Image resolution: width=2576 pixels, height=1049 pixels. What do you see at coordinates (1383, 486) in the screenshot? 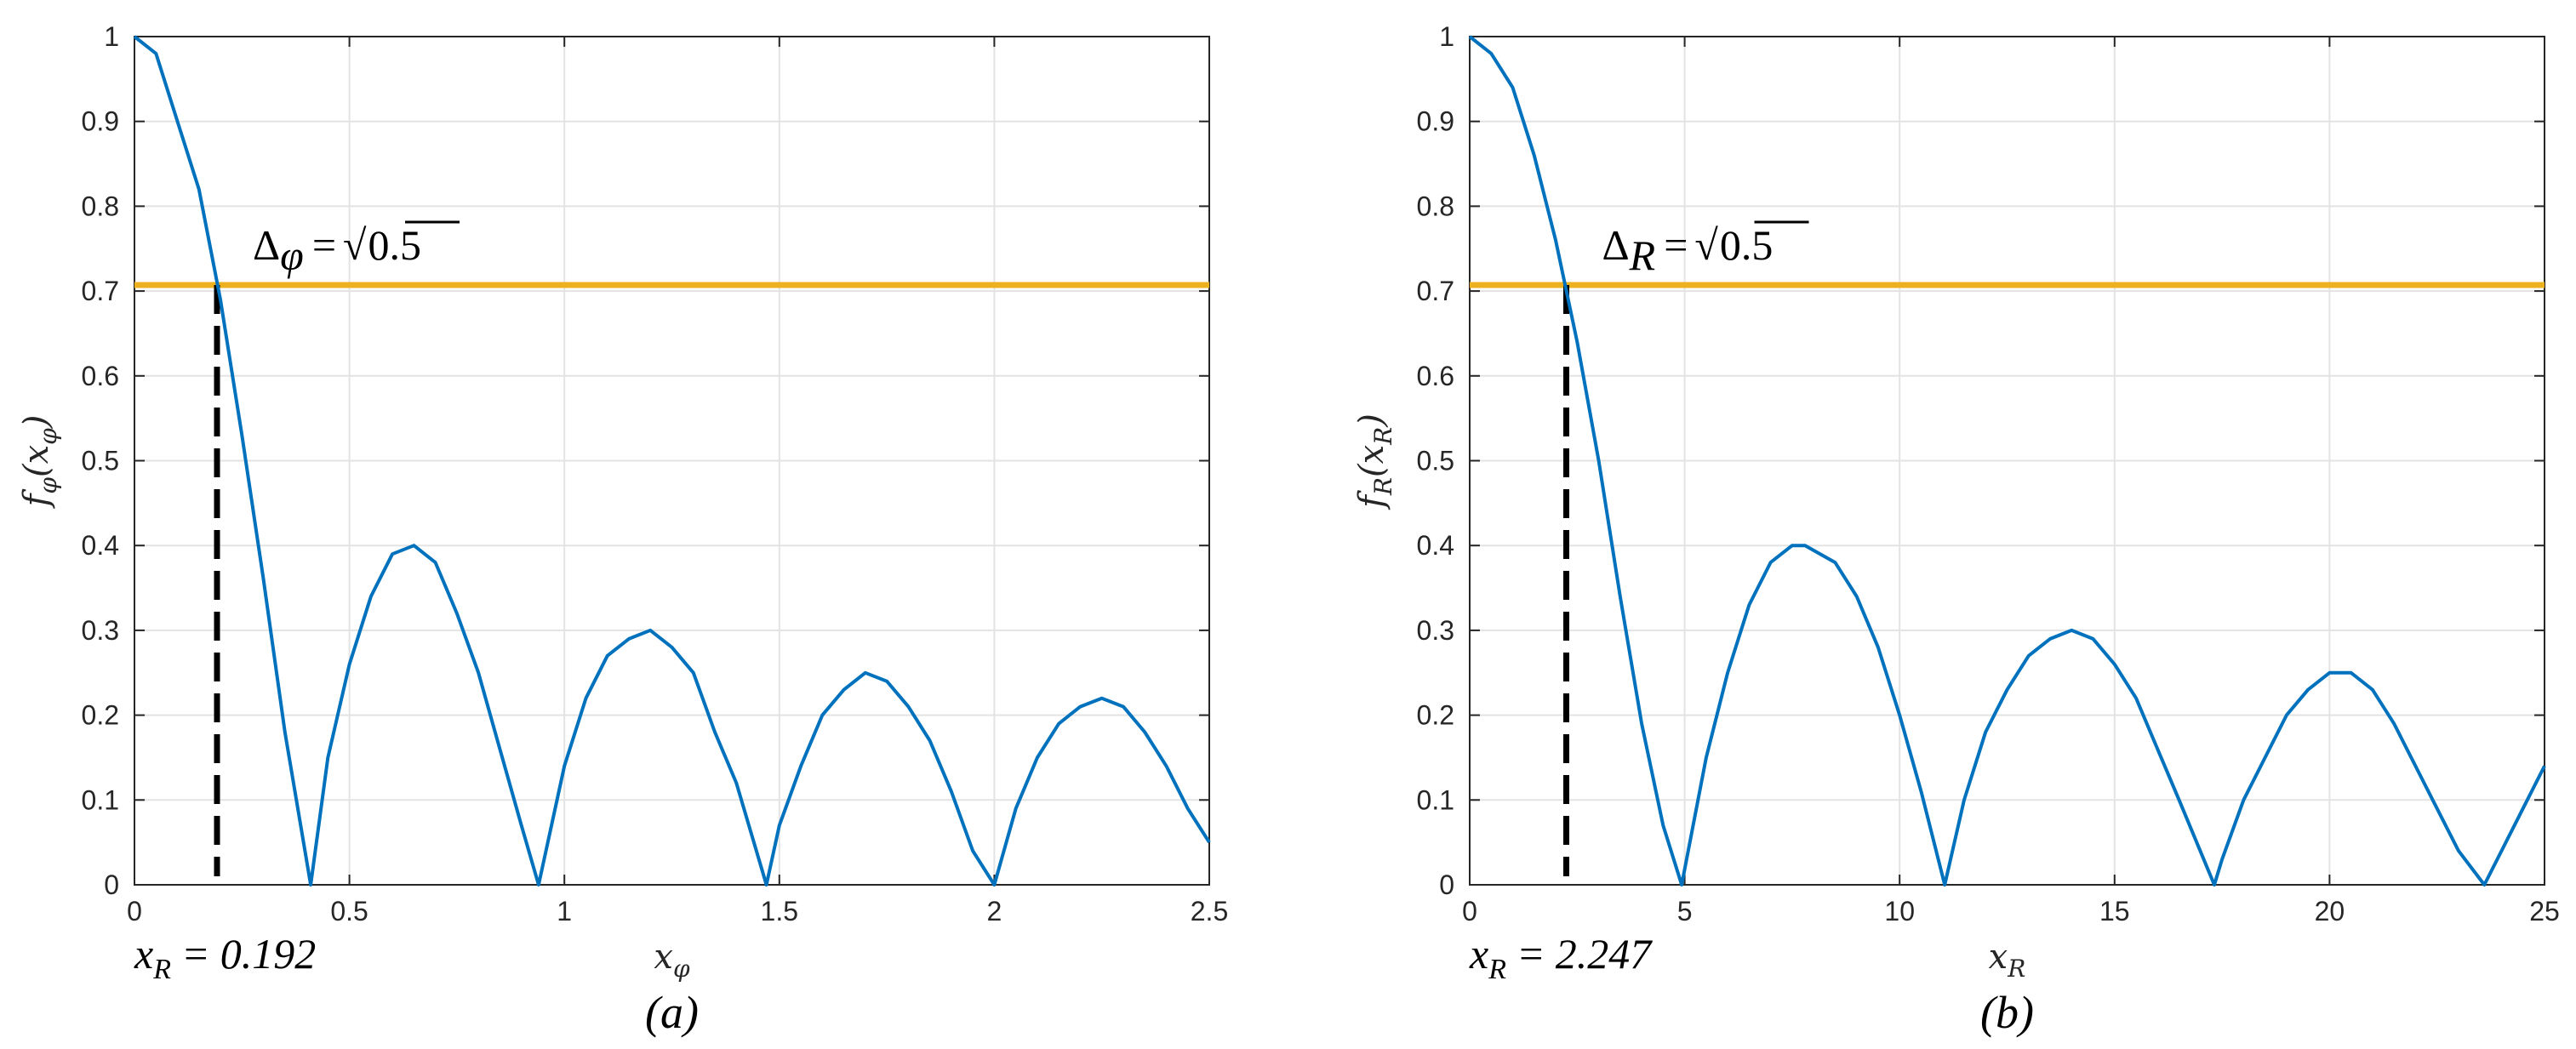
I see `y-axis-label-fsub: R` at bounding box center [1383, 486].